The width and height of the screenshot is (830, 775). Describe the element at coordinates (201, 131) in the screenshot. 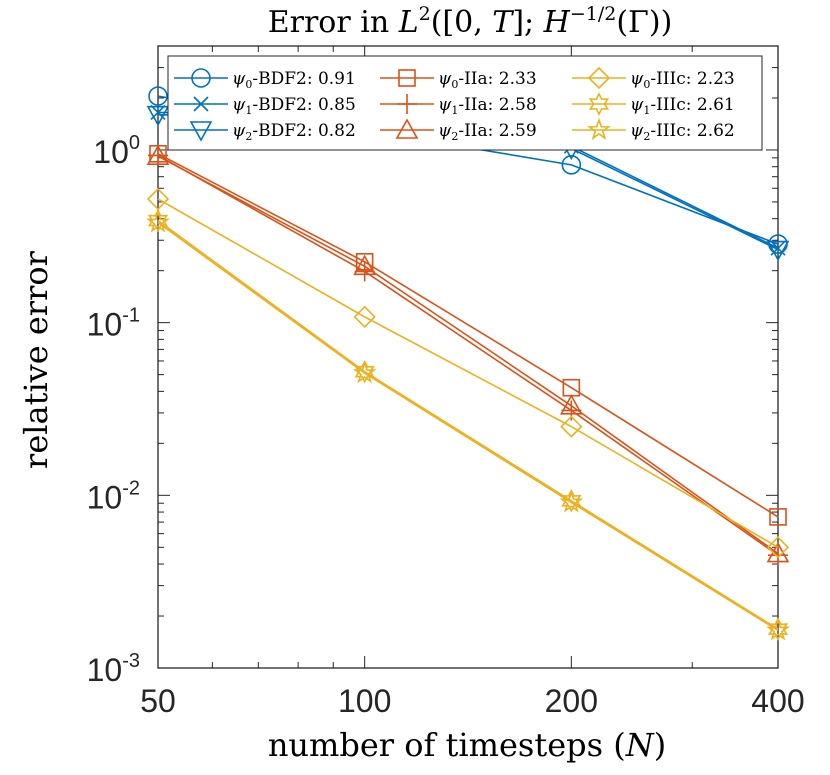

I see `legend-marker-triangle-down` at that location.